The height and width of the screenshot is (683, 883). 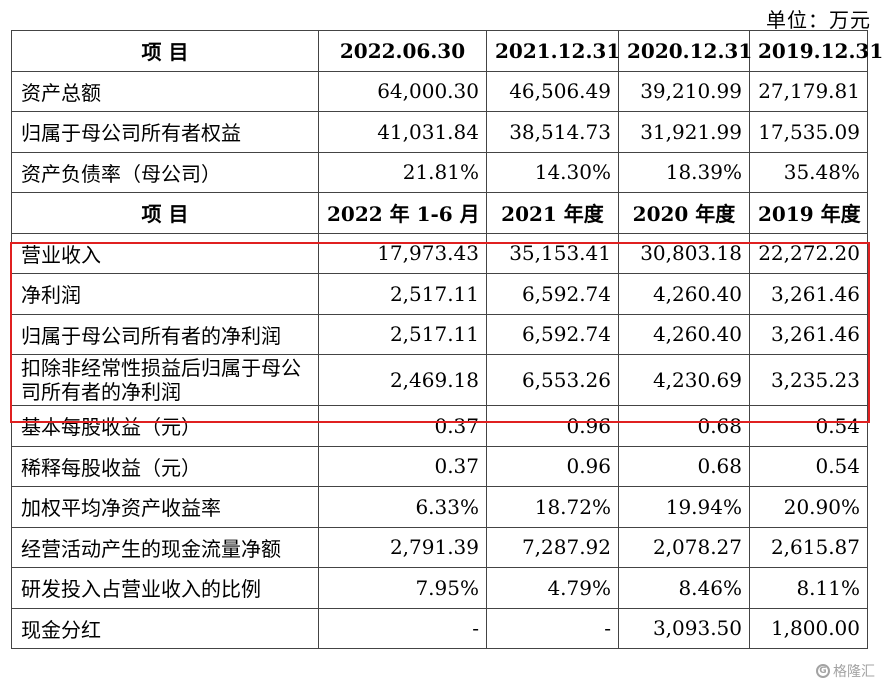 What do you see at coordinates (684, 91) in the screenshot?
I see `cell-value: 39,210.99` at bounding box center [684, 91].